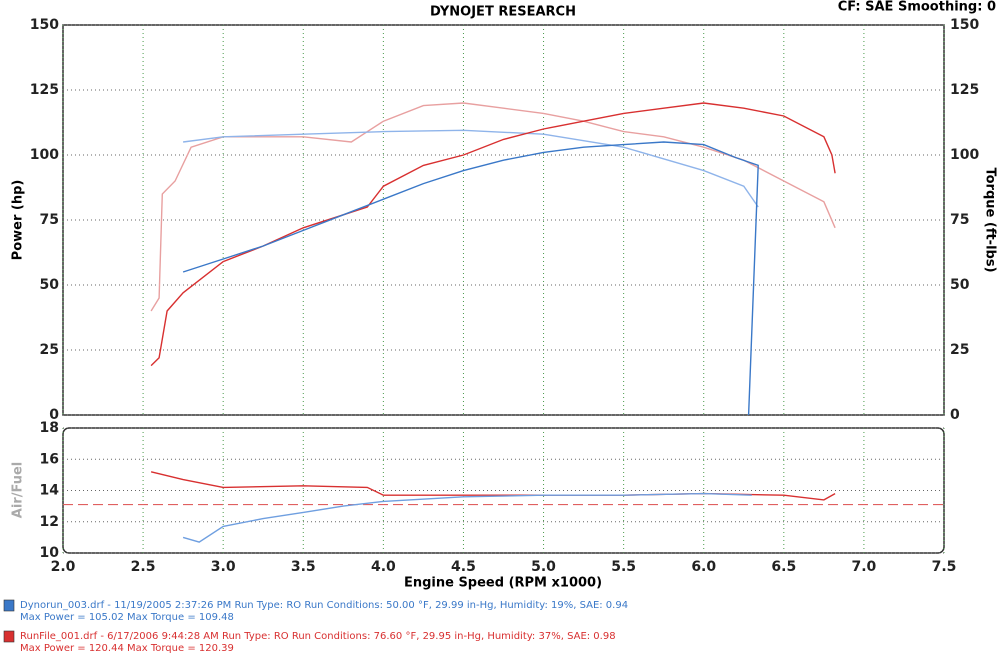 This screenshot has height=655, width=1000. What do you see at coordinates (49, 428) in the screenshot?
I see `y-tick-label: 18` at bounding box center [49, 428].